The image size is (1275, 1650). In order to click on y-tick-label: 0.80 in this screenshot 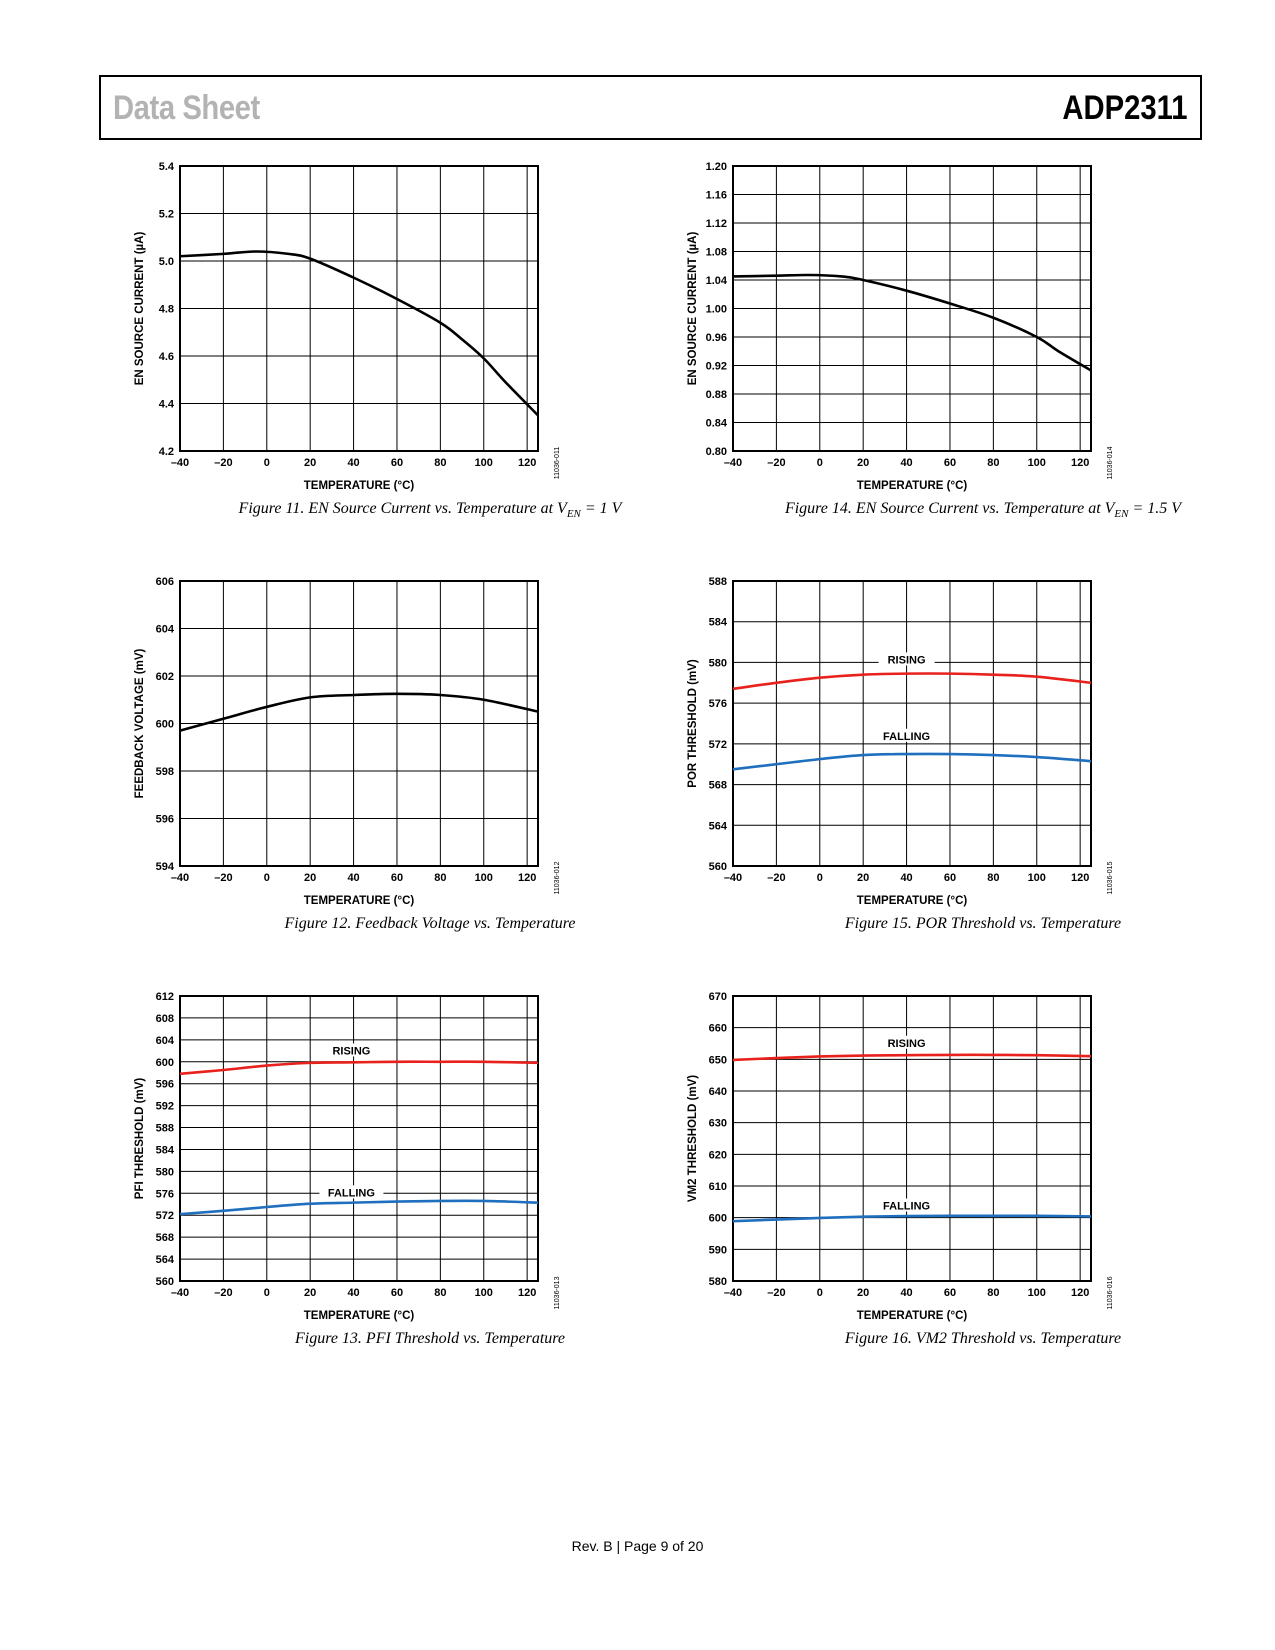, I will do `click(716, 452)`.